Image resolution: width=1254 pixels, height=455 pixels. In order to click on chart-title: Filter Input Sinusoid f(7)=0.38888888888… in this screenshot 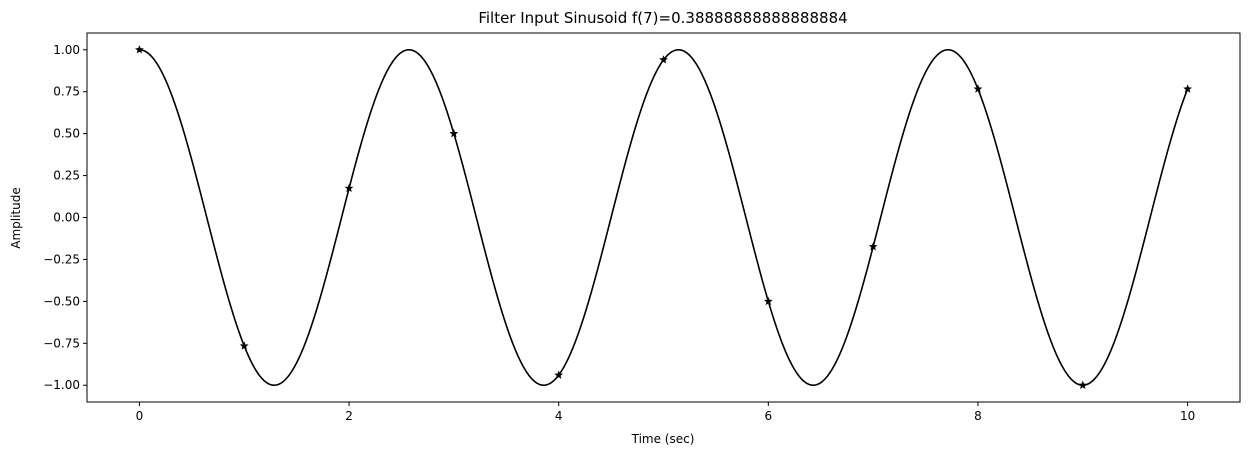, I will do `click(662, 18)`.